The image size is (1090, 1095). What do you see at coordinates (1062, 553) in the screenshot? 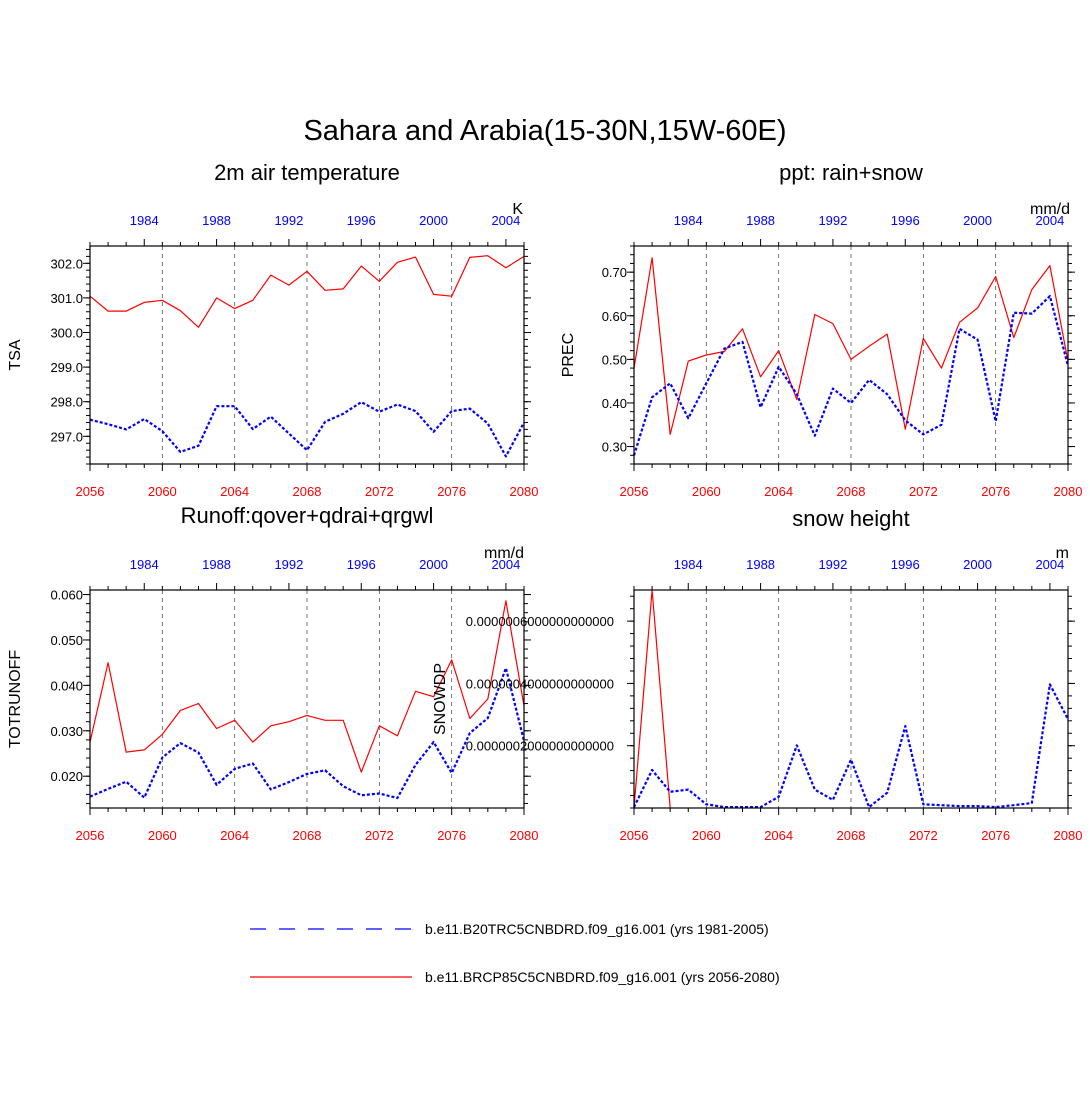
I see `panel-units: m` at bounding box center [1062, 553].